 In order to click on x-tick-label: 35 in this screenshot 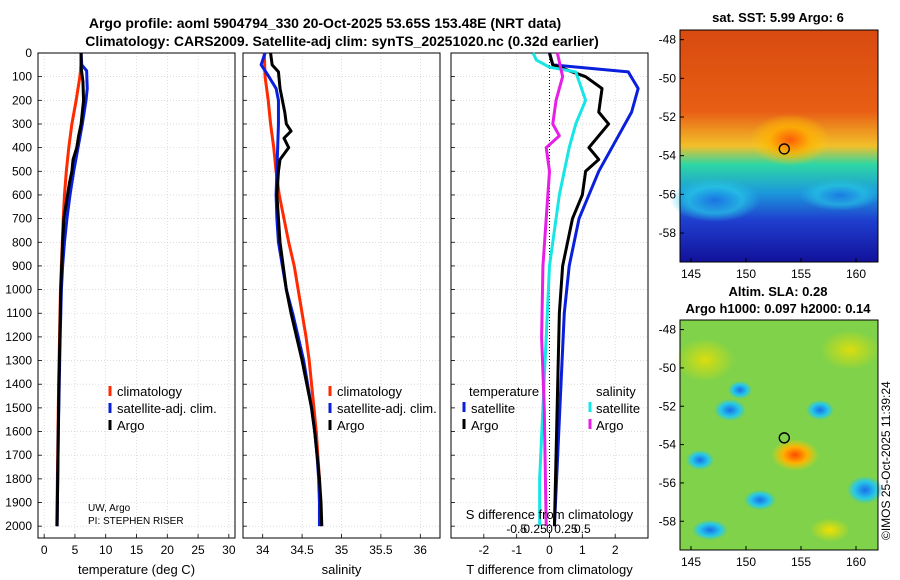, I will do `click(342, 550)`.